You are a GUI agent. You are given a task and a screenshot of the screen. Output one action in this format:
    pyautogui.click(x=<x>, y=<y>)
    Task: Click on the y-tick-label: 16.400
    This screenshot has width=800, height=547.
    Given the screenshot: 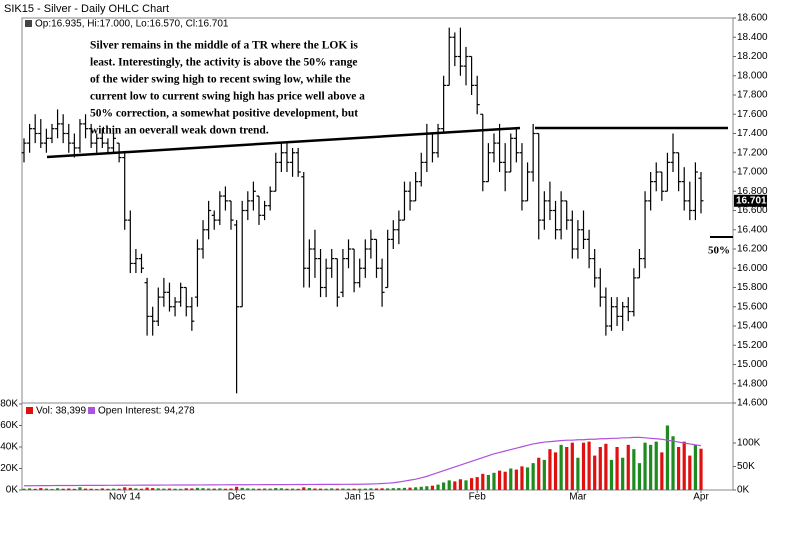 What is the action you would take?
    pyautogui.click(x=752, y=229)
    